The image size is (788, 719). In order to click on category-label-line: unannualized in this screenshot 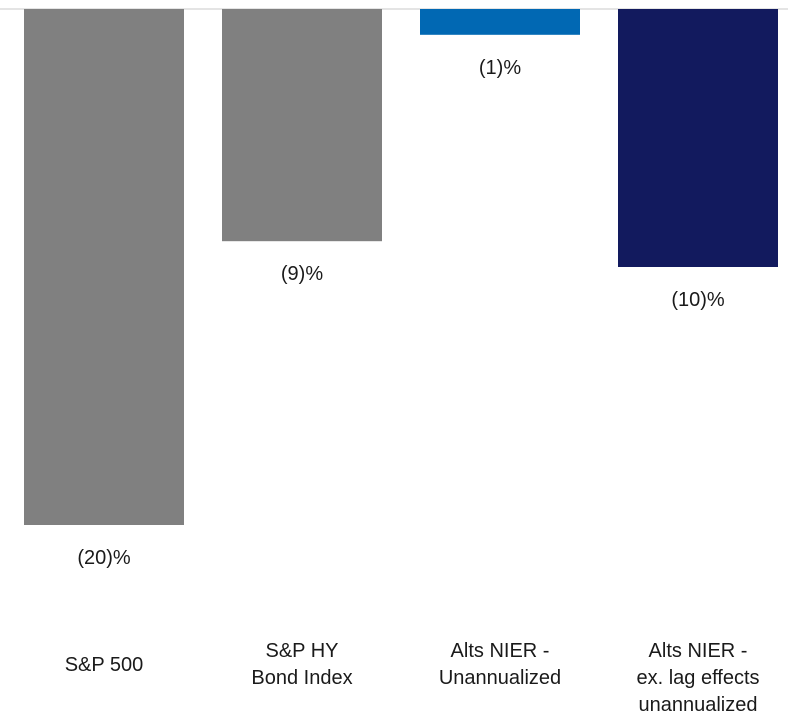, I will do `click(698, 705)`.